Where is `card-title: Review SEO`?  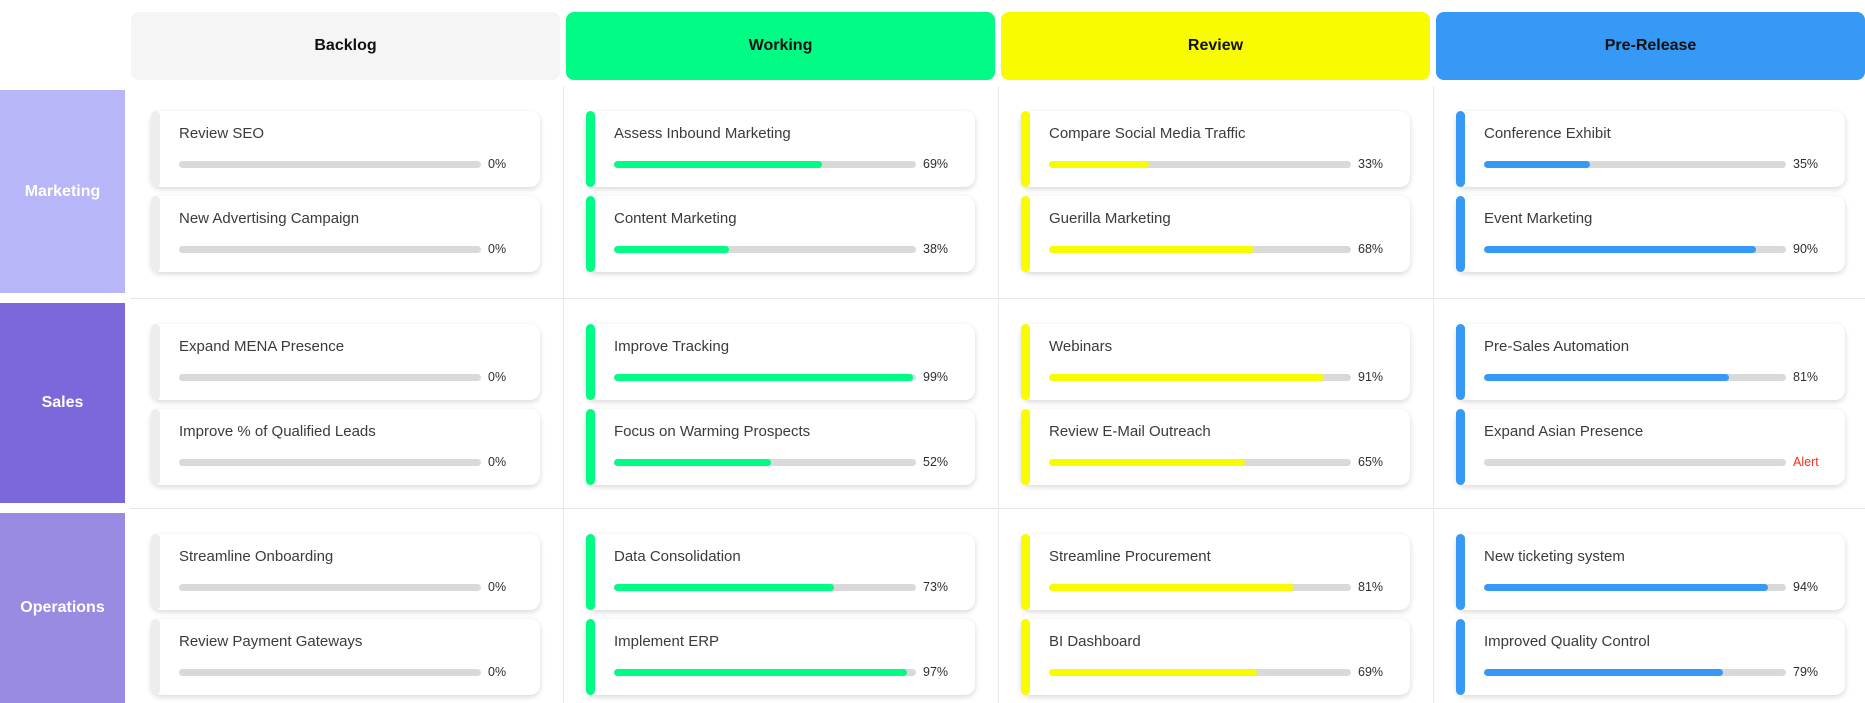 card-title: Review SEO is located at coordinates (222, 133).